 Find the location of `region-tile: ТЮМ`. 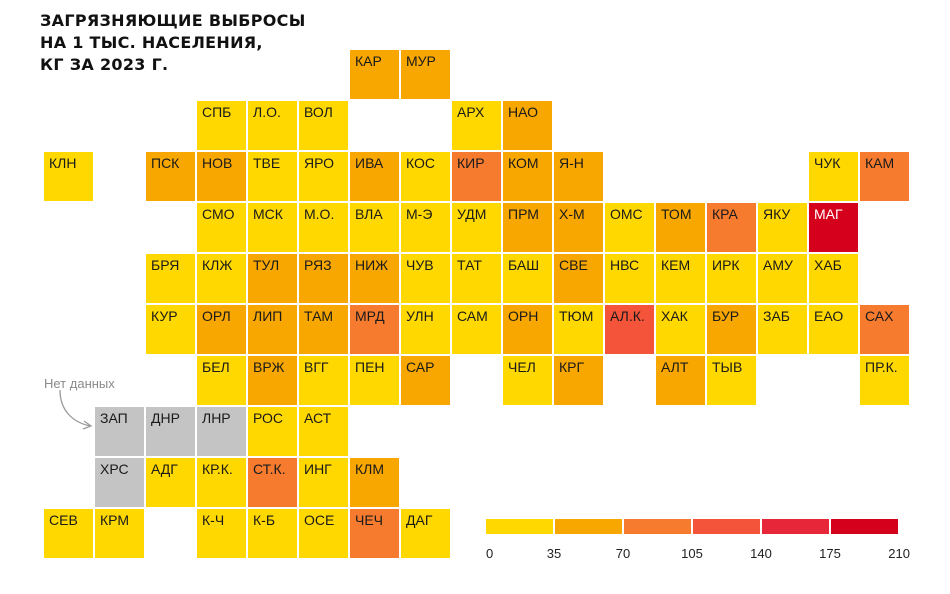

region-tile: ТЮМ is located at coordinates (578, 329).